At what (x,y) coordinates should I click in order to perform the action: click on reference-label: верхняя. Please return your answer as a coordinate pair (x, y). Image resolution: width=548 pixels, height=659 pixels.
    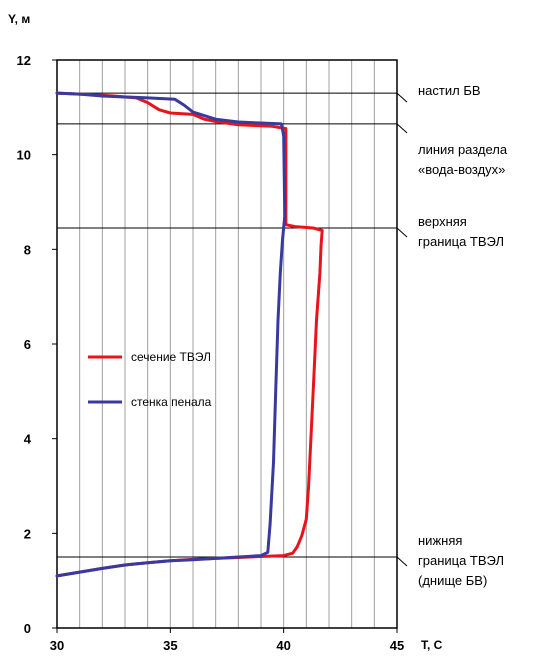
    Looking at the image, I should click on (442, 221).